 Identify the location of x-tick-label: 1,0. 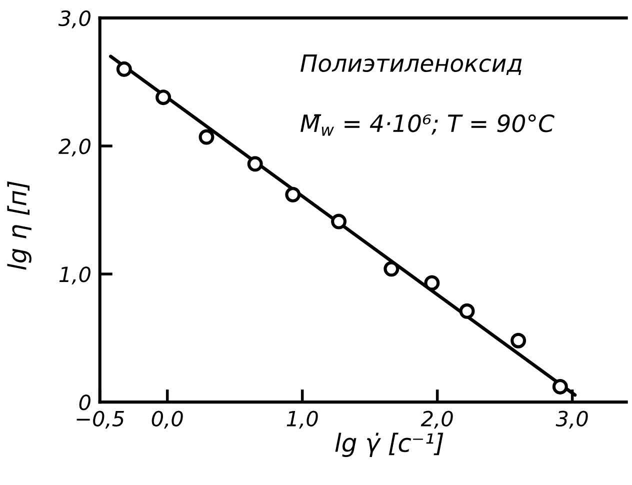
(302, 419).